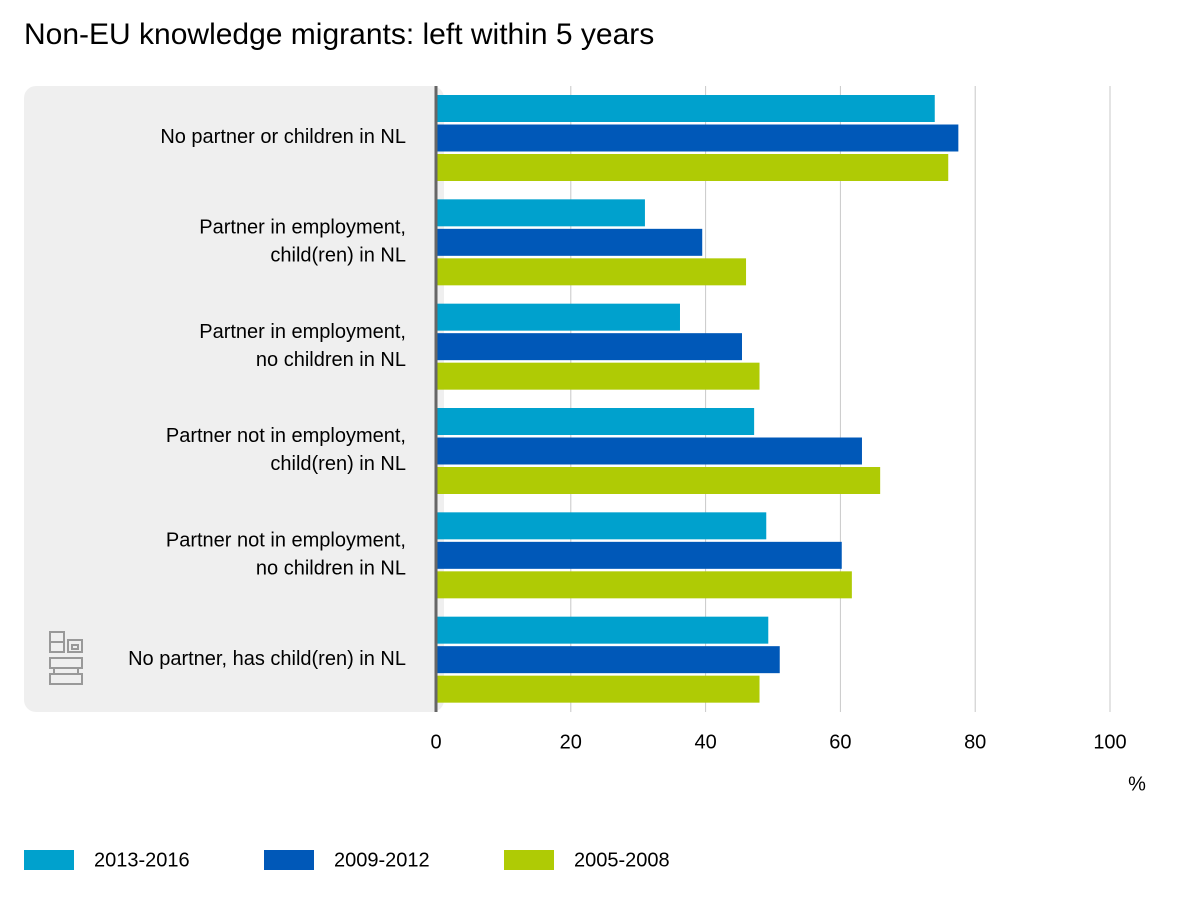  Describe the element at coordinates (66, 658) in the screenshot. I see `logo` at that location.